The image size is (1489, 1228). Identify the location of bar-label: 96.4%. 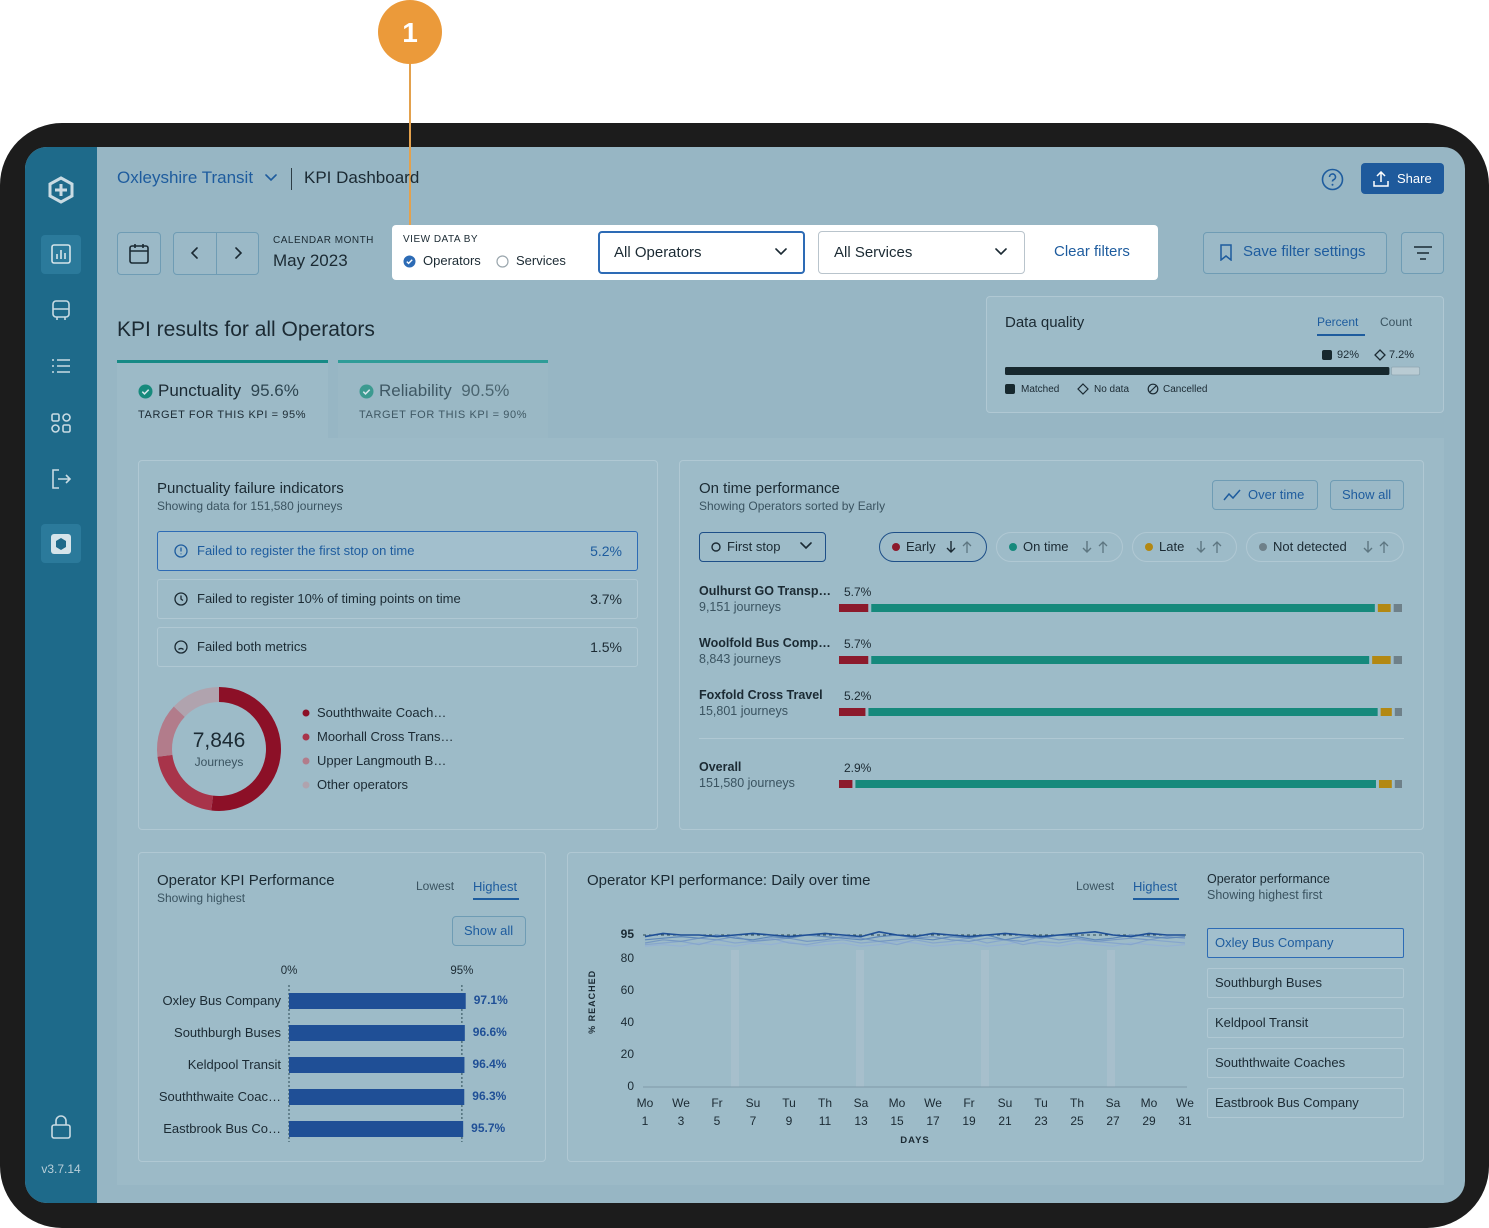
(489, 1064).